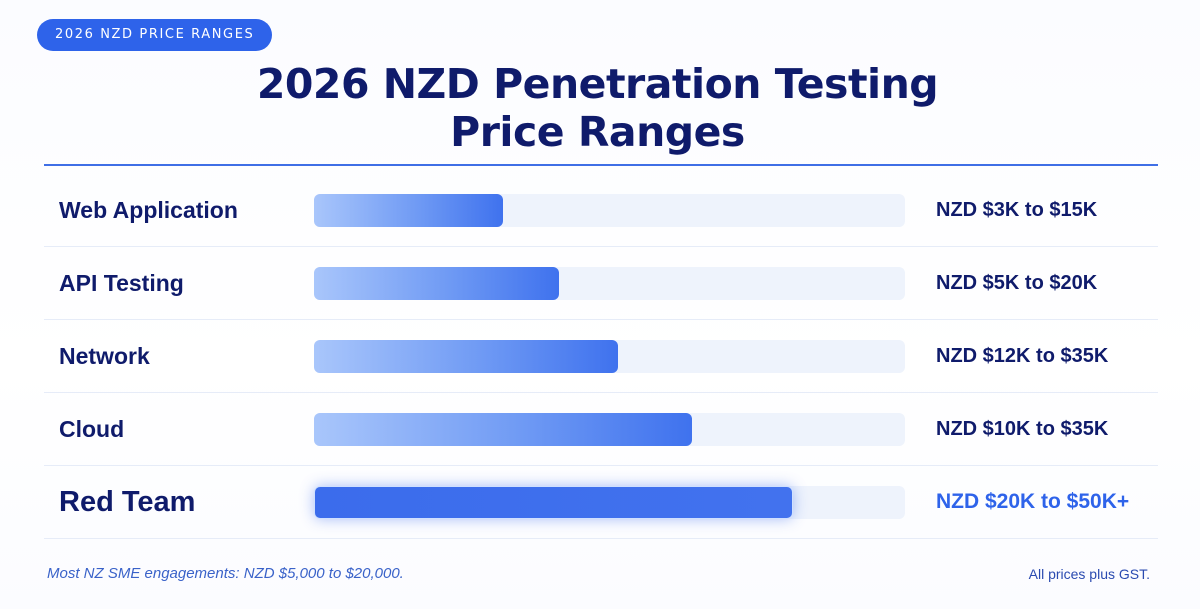 This screenshot has height=609, width=1200. Describe the element at coordinates (104, 356) in the screenshot. I see `category-label: Network` at that location.